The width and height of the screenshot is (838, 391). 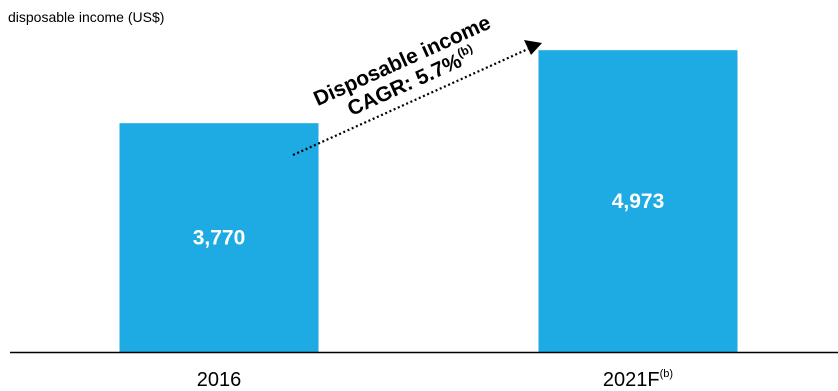 I want to click on bar-2016, so click(x=219, y=237).